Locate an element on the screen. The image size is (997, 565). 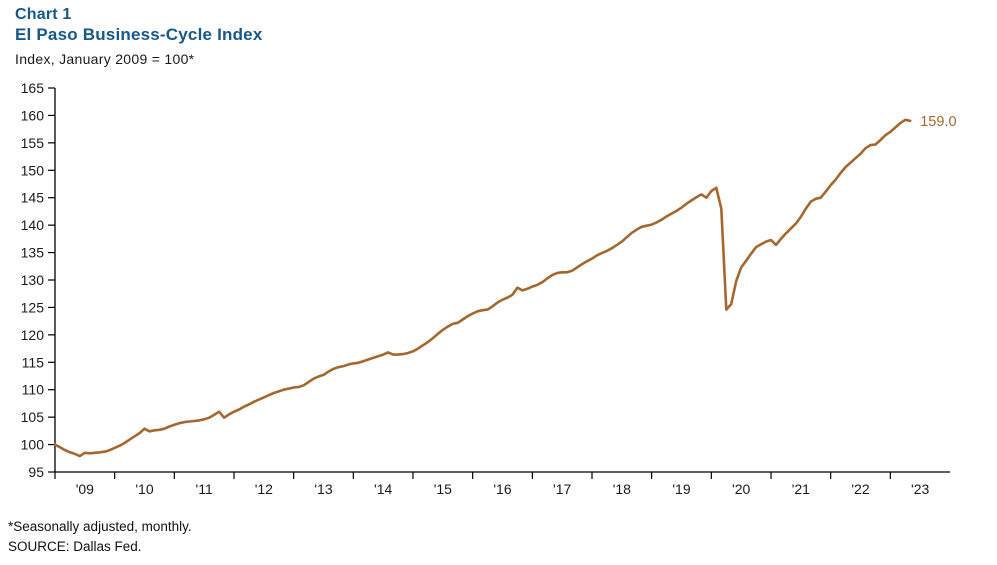
x-tick-label: '11 is located at coordinates (204, 489).